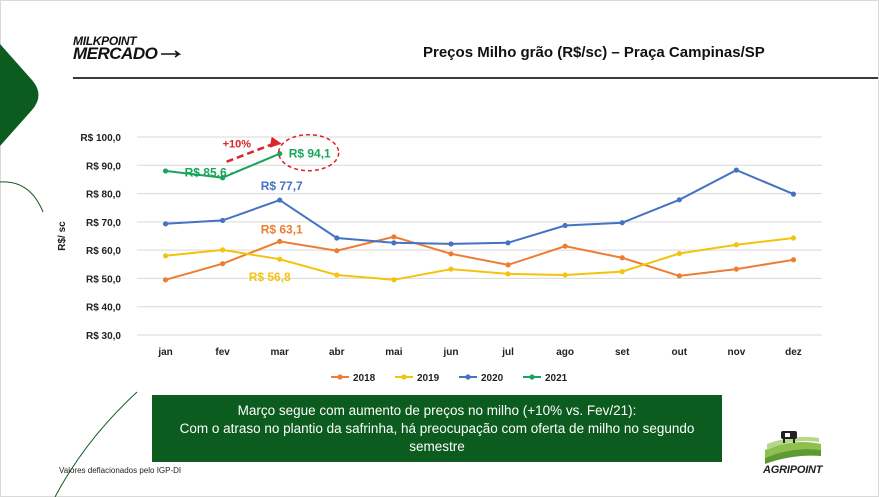 The image size is (879, 497). What do you see at coordinates (103, 251) in the screenshot?
I see `y-tick-label: R$ 60,0` at bounding box center [103, 251].